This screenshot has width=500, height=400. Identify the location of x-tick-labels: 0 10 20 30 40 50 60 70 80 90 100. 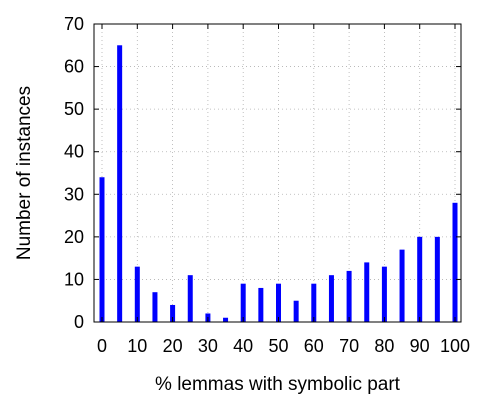
(283, 346).